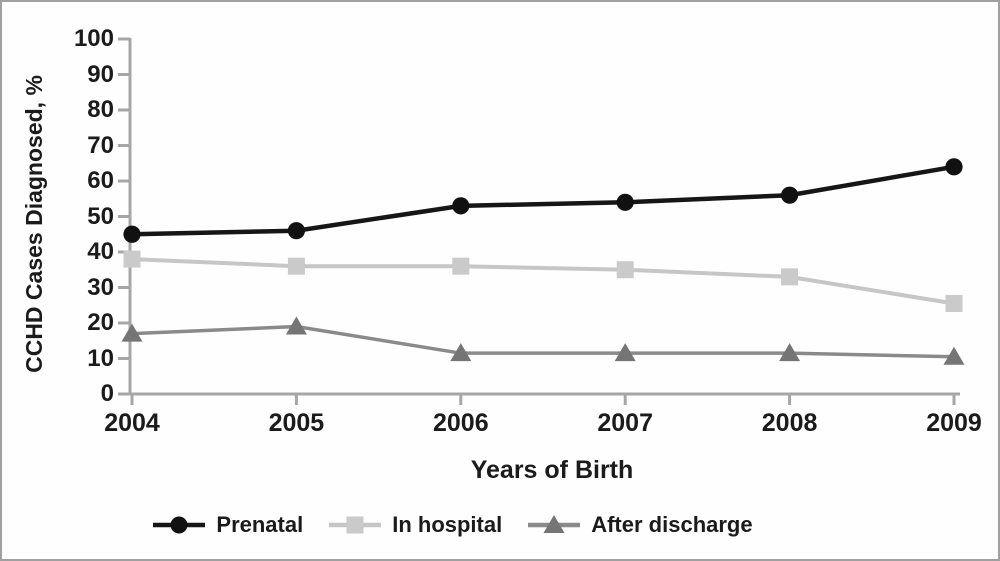 Image resolution: width=1000 pixels, height=561 pixels. I want to click on legend-label: In hospital, so click(447, 524).